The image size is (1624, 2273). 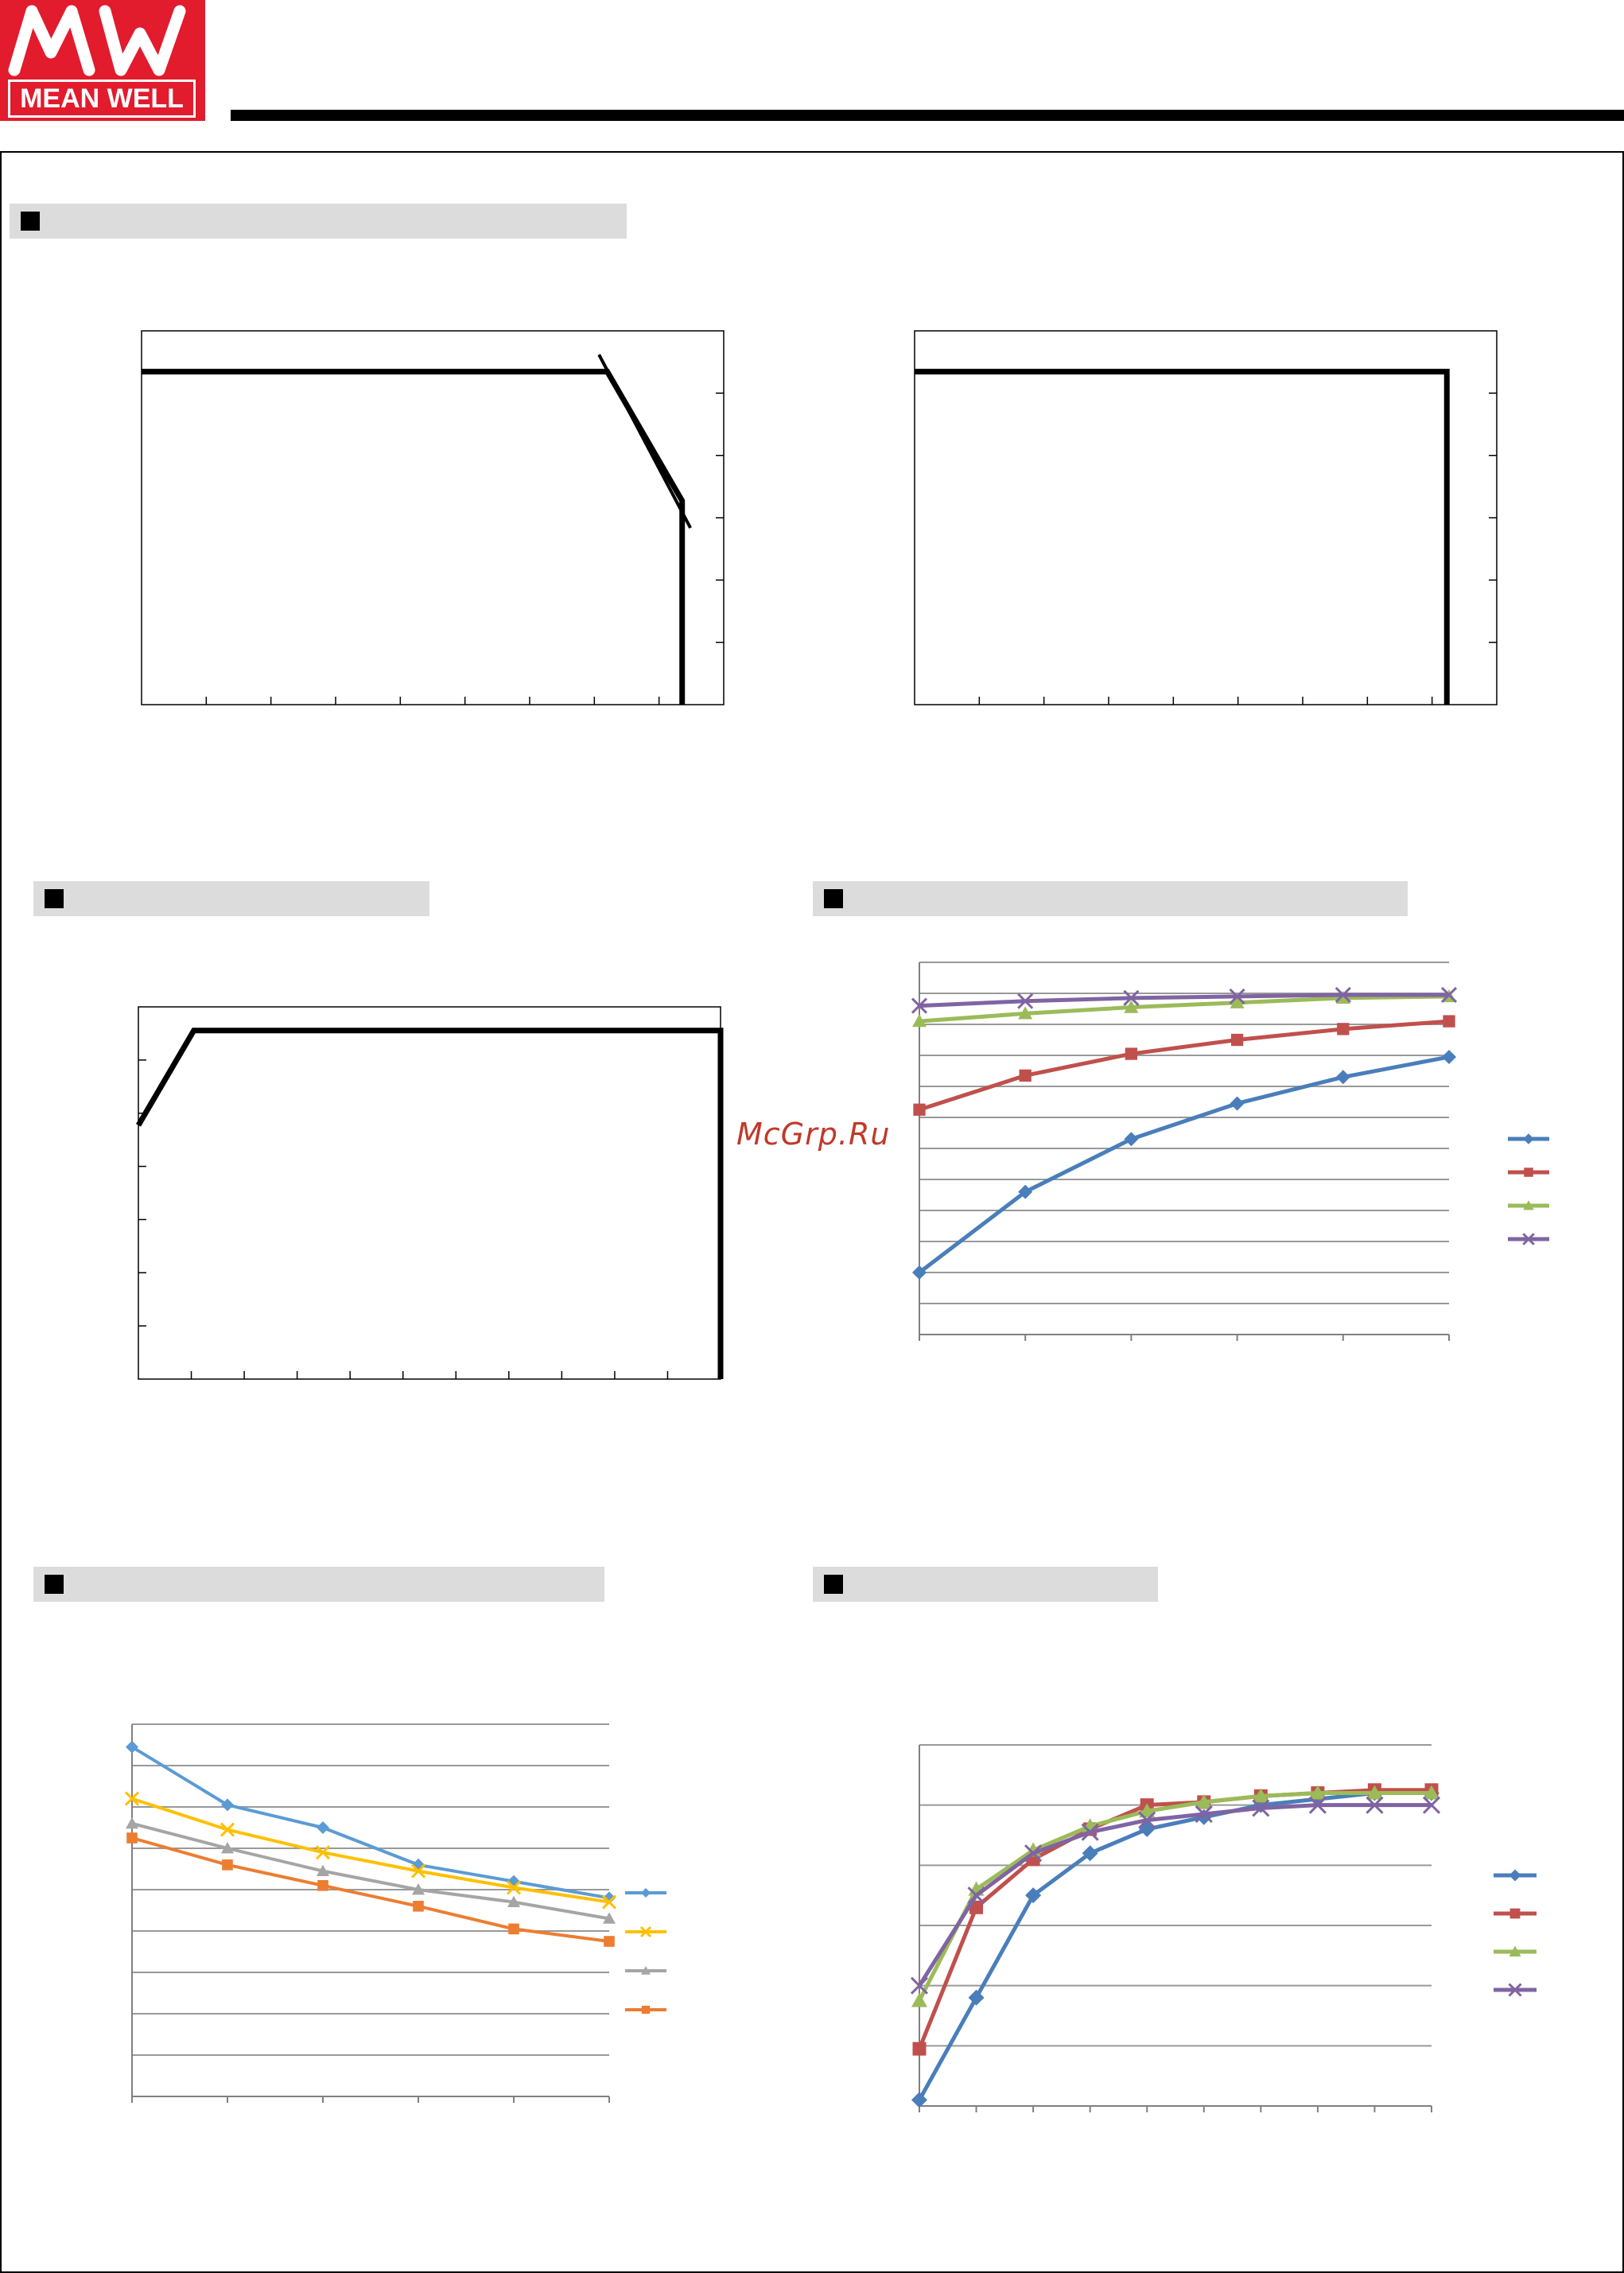 What do you see at coordinates (1230, 1151) in the screenshot?
I see `efficiency-chart` at bounding box center [1230, 1151].